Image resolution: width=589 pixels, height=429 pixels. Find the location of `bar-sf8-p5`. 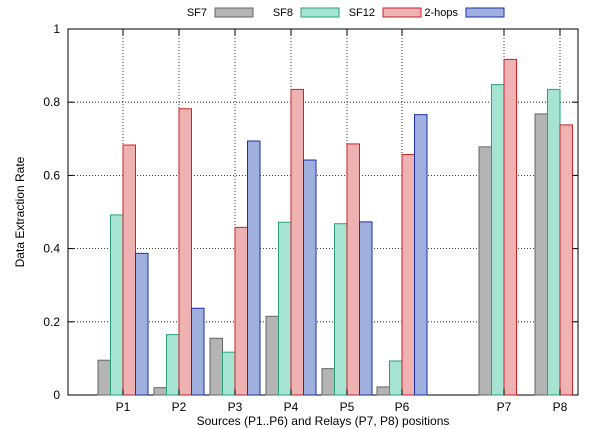

bar-sf8-p5 is located at coordinates (341, 309).